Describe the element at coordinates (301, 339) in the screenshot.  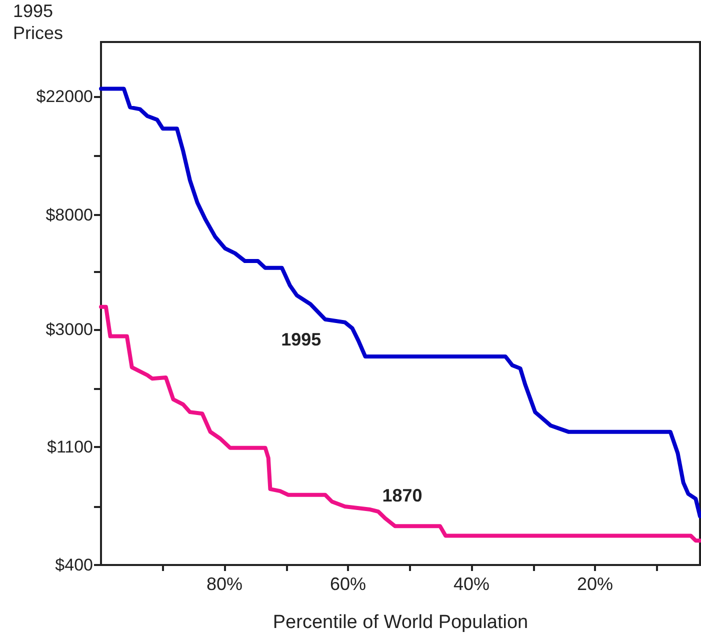
I see `series-label: 1995` at that location.